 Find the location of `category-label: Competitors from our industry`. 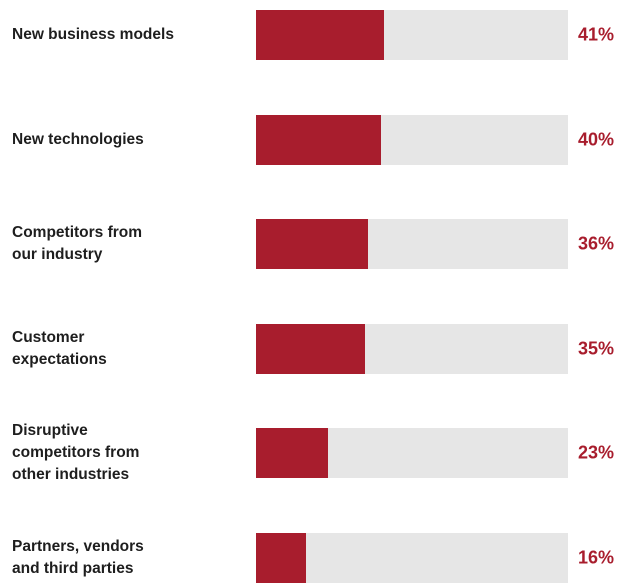

category-label: Competitors from our industry is located at coordinates (77, 243).